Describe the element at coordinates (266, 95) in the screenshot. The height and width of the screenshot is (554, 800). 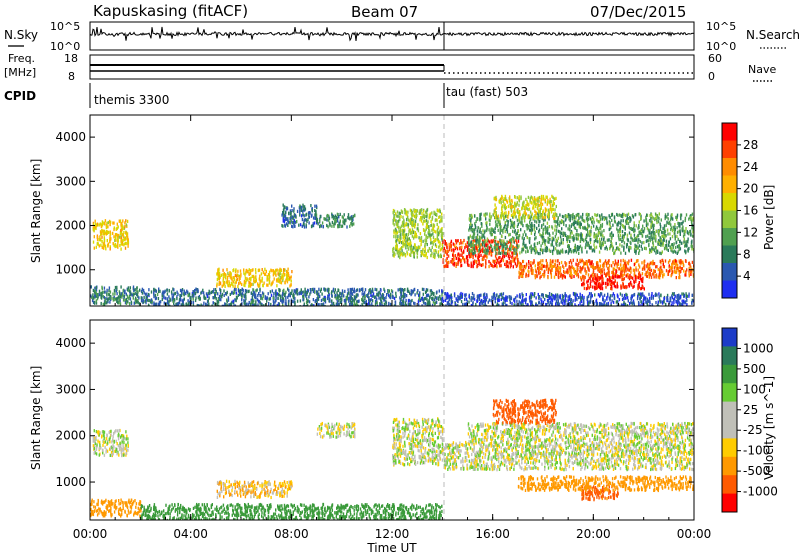
I see `cpid-row: CPID themis 3300 tau (fast) 503` at that location.